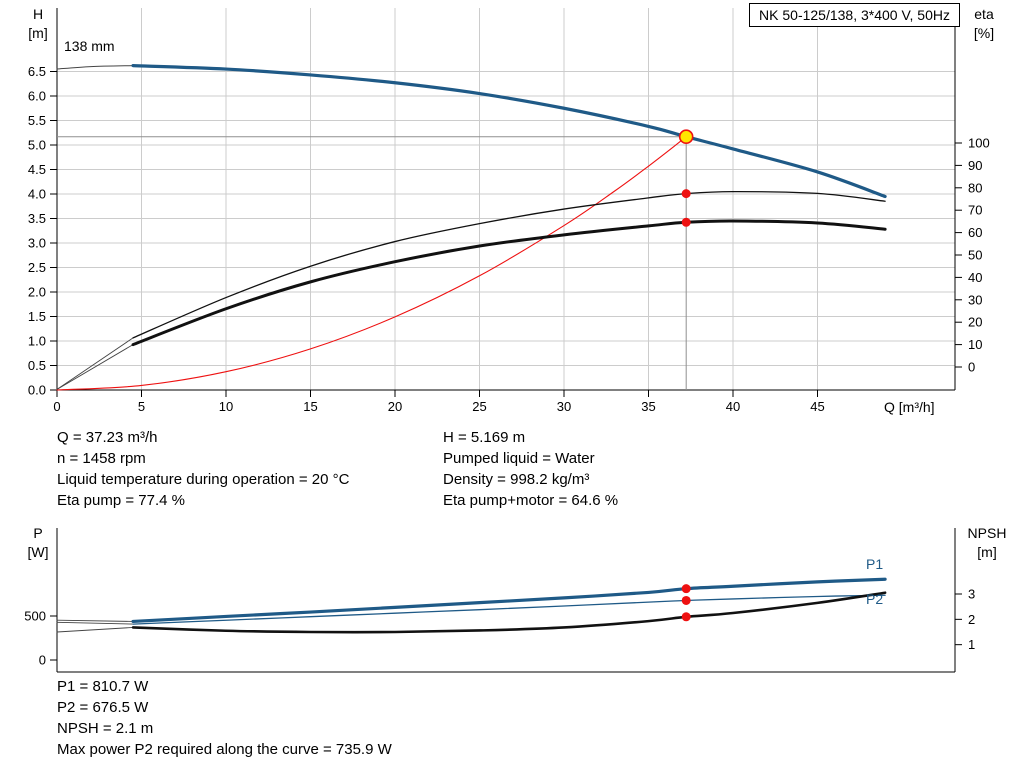  Describe the element at coordinates (531, 500) in the screenshot. I see `eta-pump-motor-text: Eta pump+motor = 64.6 %` at that location.